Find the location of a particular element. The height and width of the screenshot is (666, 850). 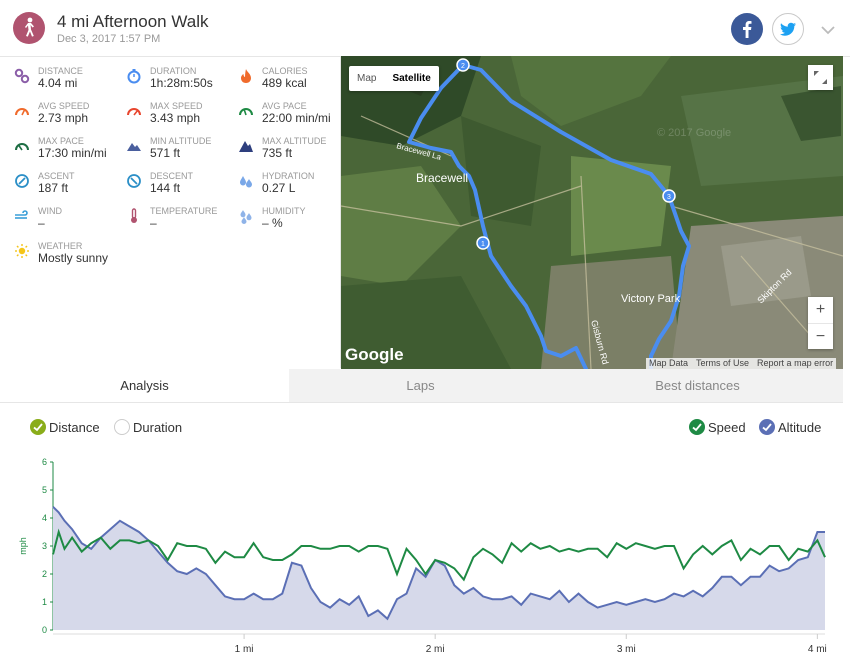

map-data-link: Map Data is located at coordinates (669, 363).